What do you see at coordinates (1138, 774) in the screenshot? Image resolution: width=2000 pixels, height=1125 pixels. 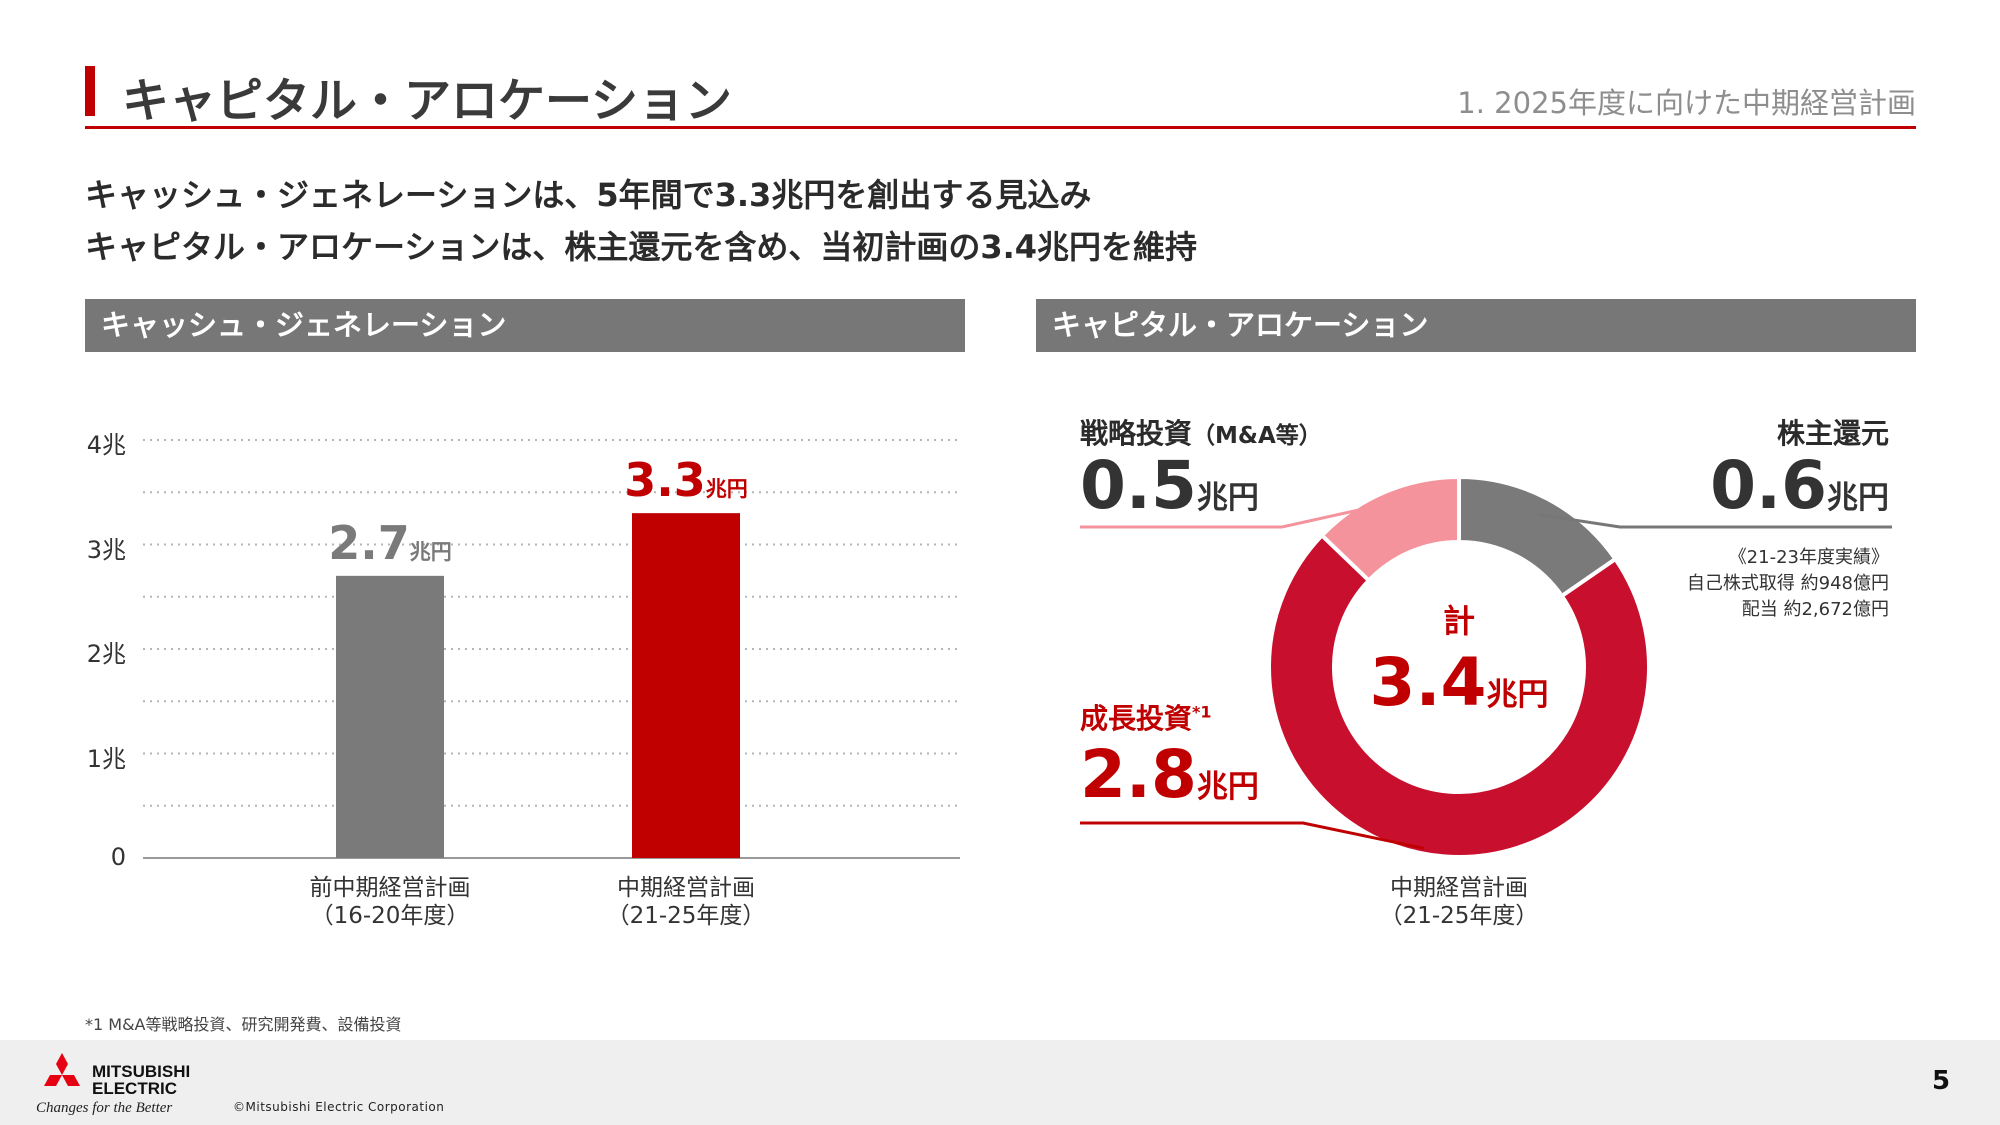 I see `growth-investment-number: 2.8` at bounding box center [1138, 774].